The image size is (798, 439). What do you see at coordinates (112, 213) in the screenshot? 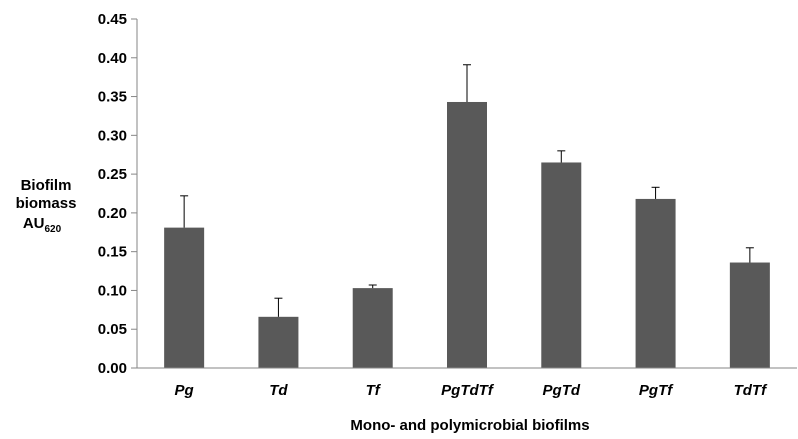
I see `y-tick-label: 0.20` at bounding box center [112, 213].